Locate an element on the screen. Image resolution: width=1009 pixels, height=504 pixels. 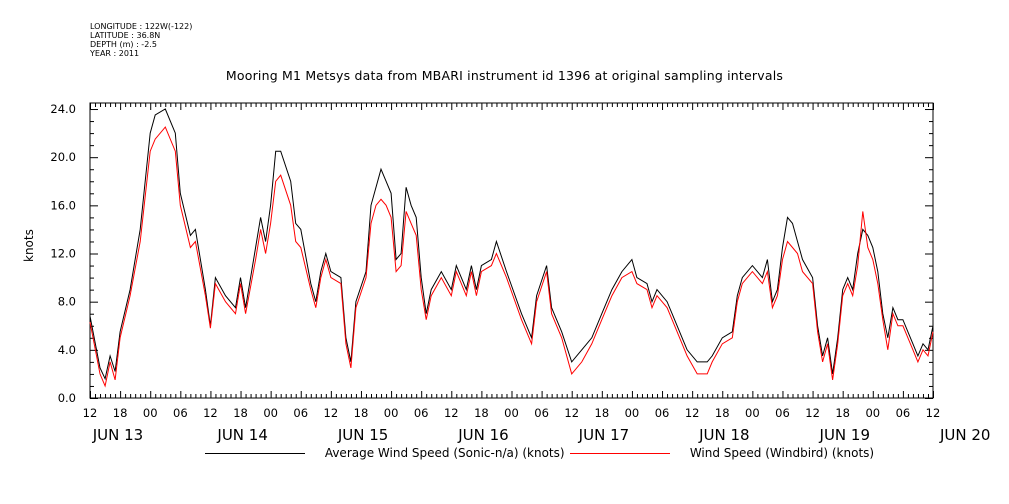
y-tick-label: 8.0 is located at coordinates (67, 302).